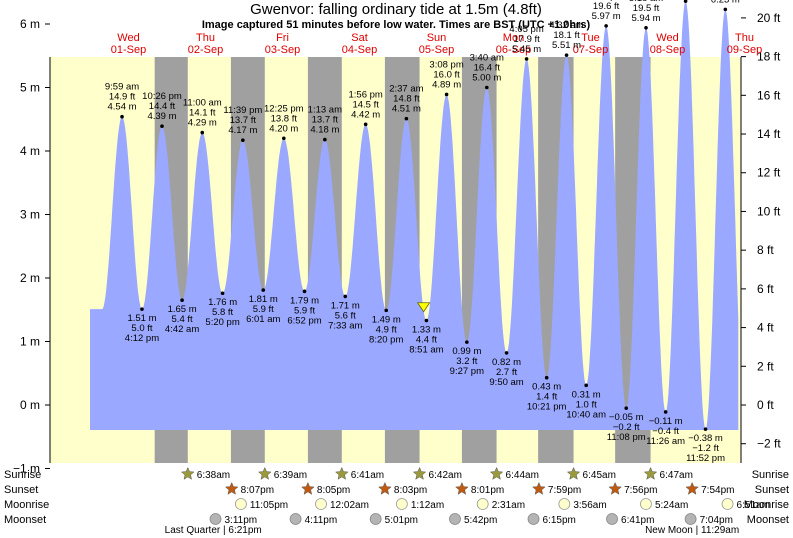 This screenshot has height=538, width=793. Describe the element at coordinates (30, 24) in the screenshot. I see `y-left-tick-label: 6 m` at that location.